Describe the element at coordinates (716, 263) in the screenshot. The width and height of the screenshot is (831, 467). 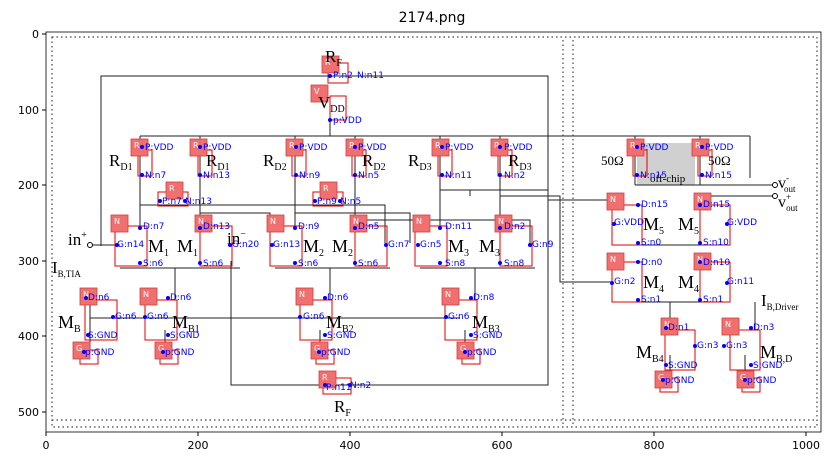
I see `net-label: D:n10` at that location.